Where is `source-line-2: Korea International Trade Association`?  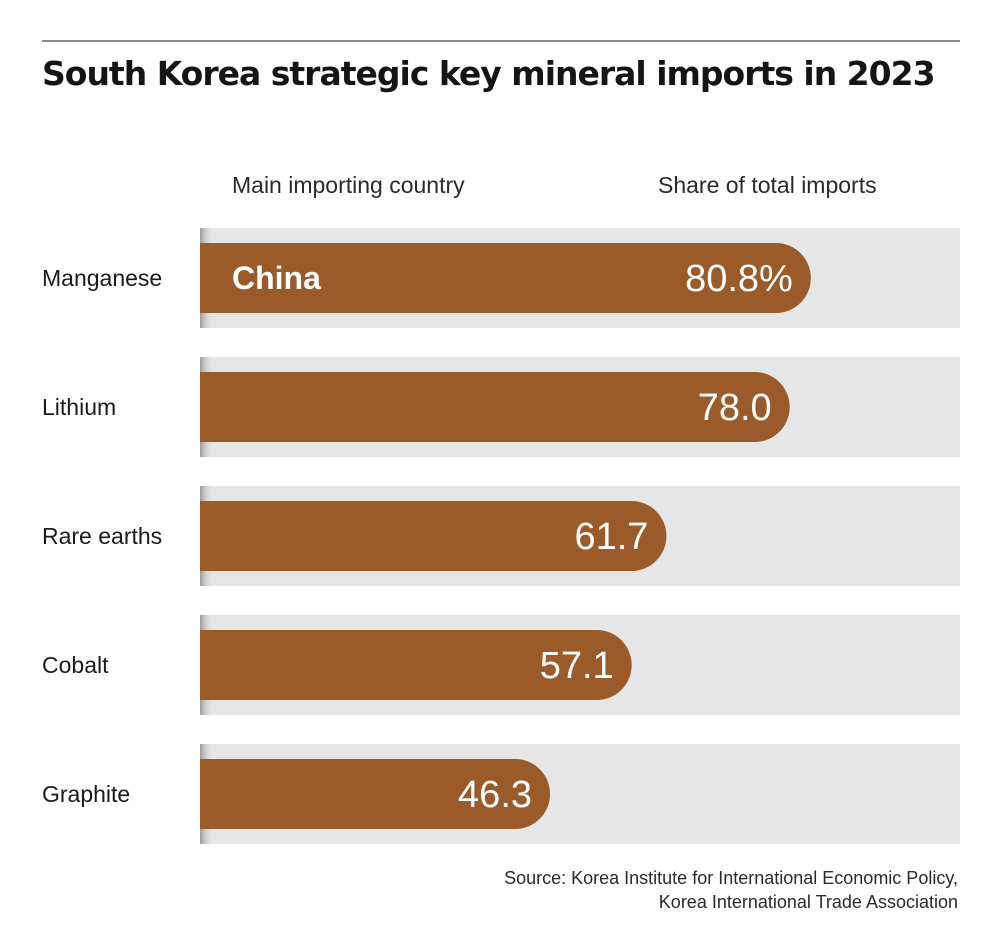 source-line-2: Korea International Trade Association is located at coordinates (808, 902).